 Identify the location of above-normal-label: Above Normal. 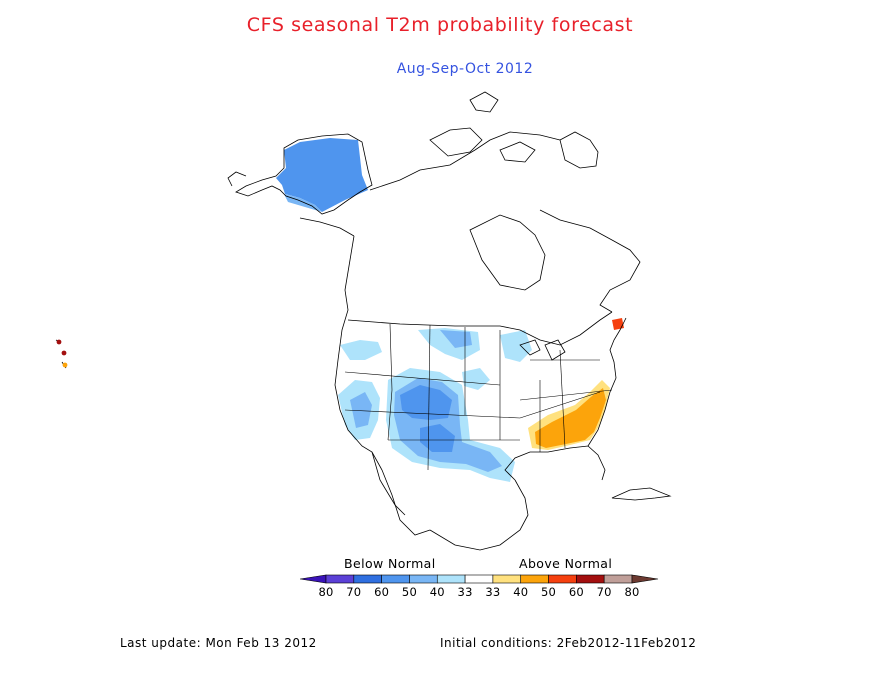
(566, 563).